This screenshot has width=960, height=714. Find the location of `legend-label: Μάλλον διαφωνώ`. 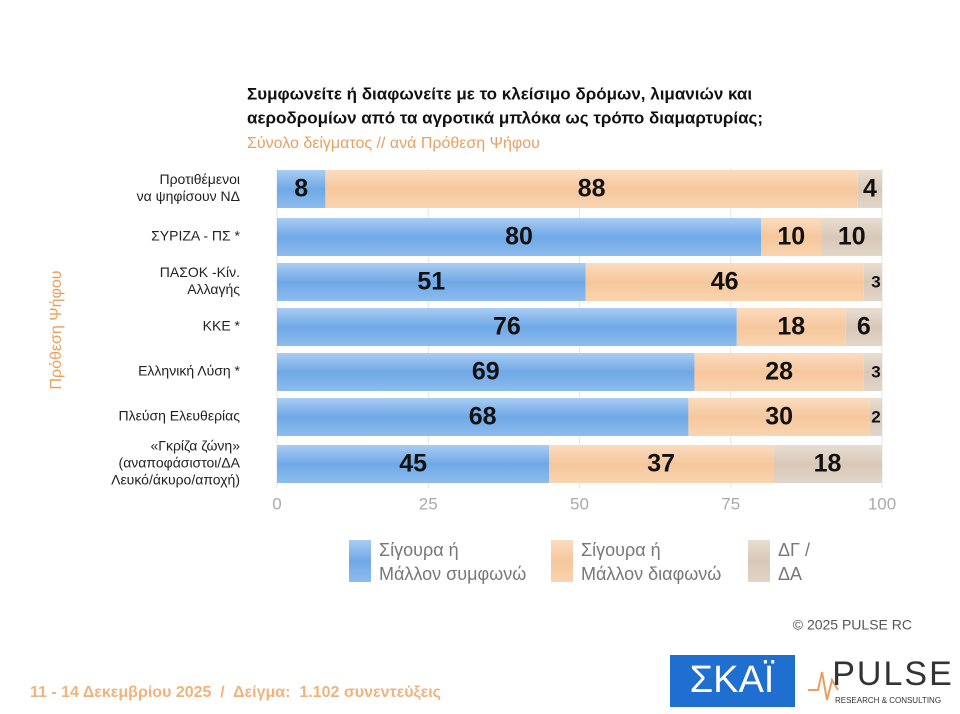

legend-label: Μάλλον διαφωνώ is located at coordinates (651, 574).